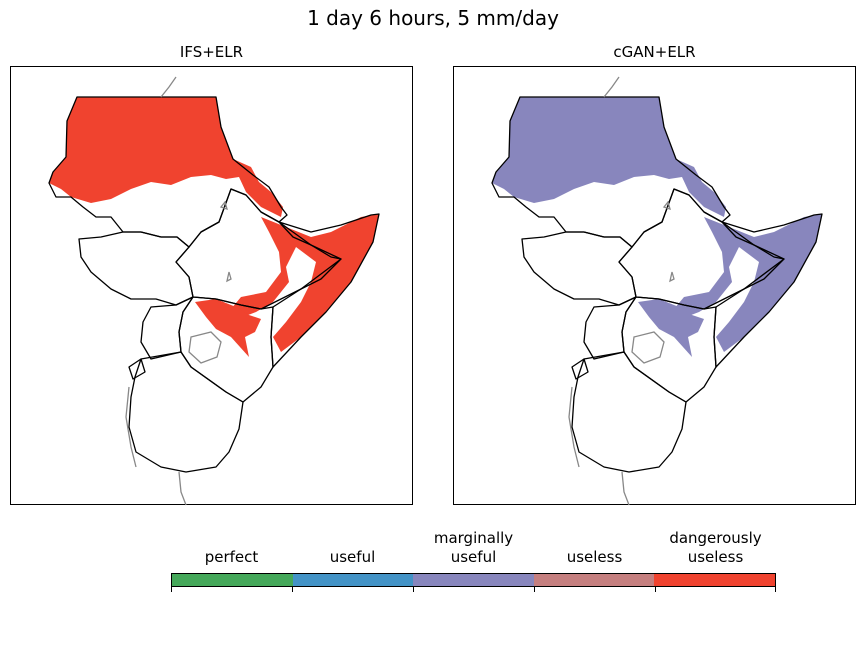 The width and height of the screenshot is (866, 648). I want to click on colorbar-swatch-marginally-useful, so click(473, 580).